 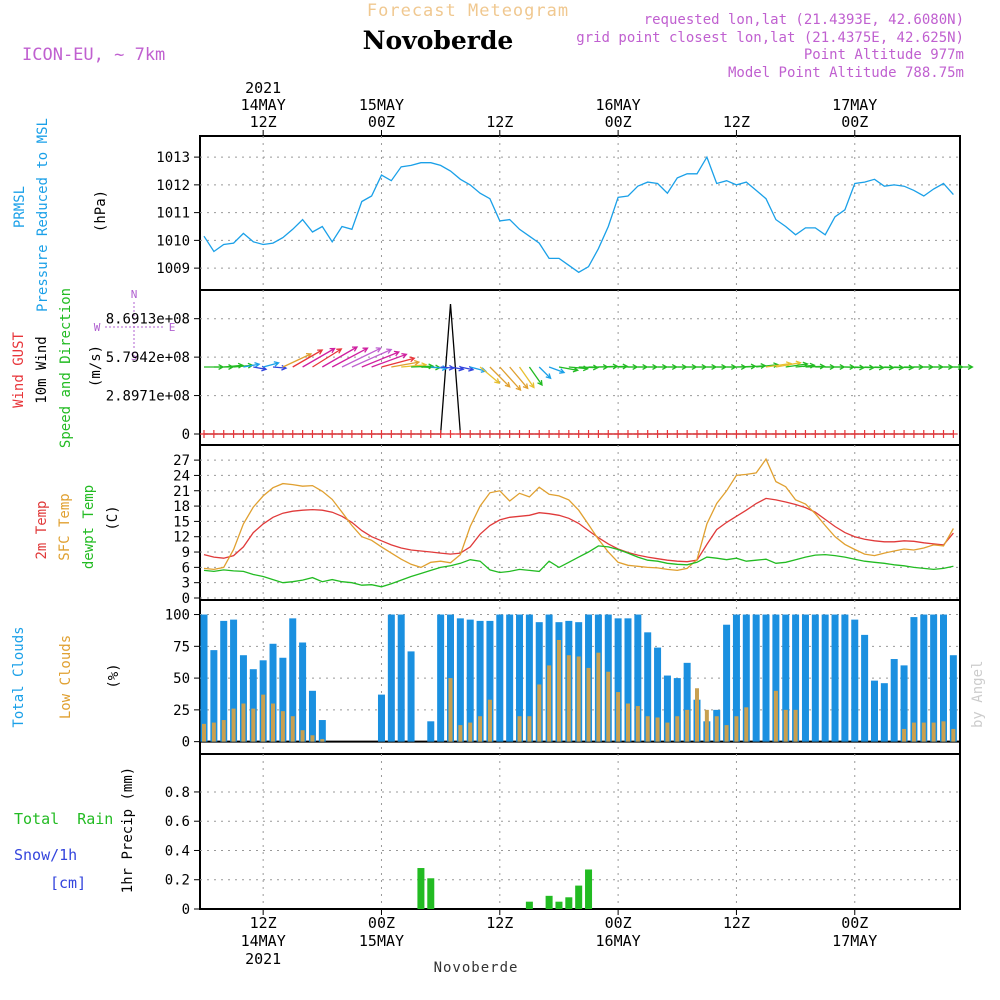 What do you see at coordinates (186, 743) in the screenshot?
I see `ytick-label-clouds-0: 0` at bounding box center [186, 743].